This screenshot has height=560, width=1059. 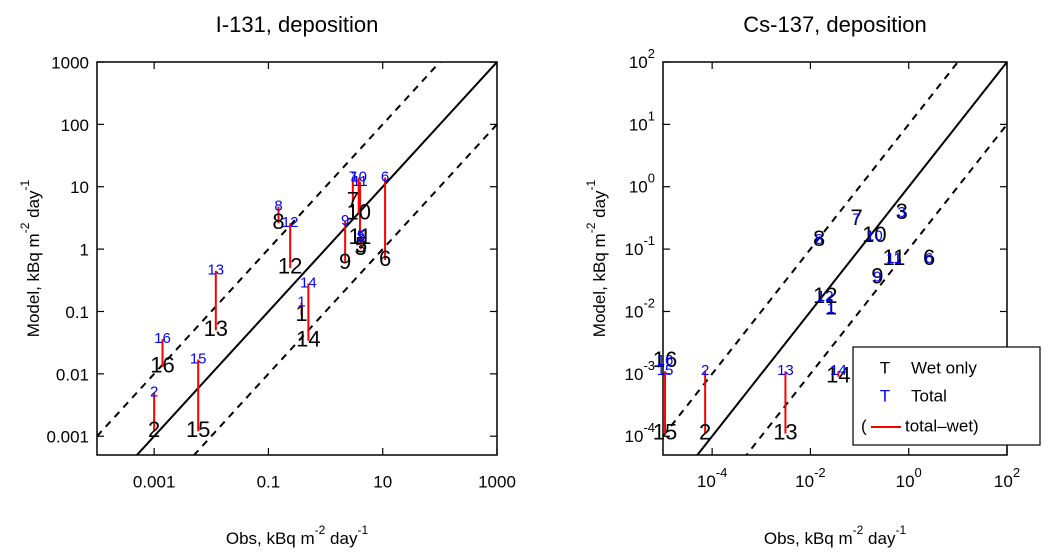 I want to click on y-tick-label: 10⁻², so click(x=640, y=309).